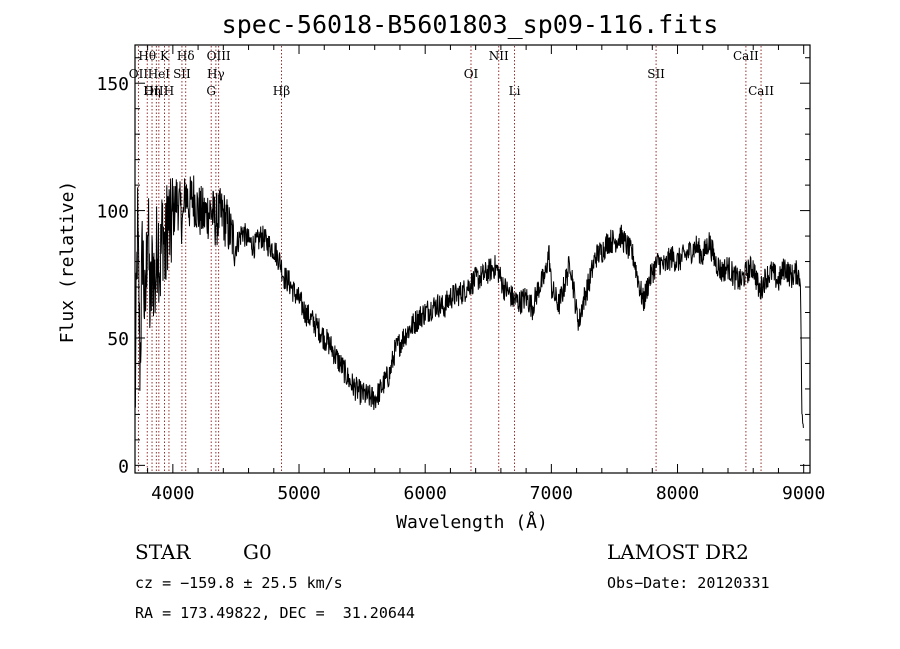  What do you see at coordinates (152, 91) in the screenshot?
I see `line-marker-label: Hη` at bounding box center [152, 91].